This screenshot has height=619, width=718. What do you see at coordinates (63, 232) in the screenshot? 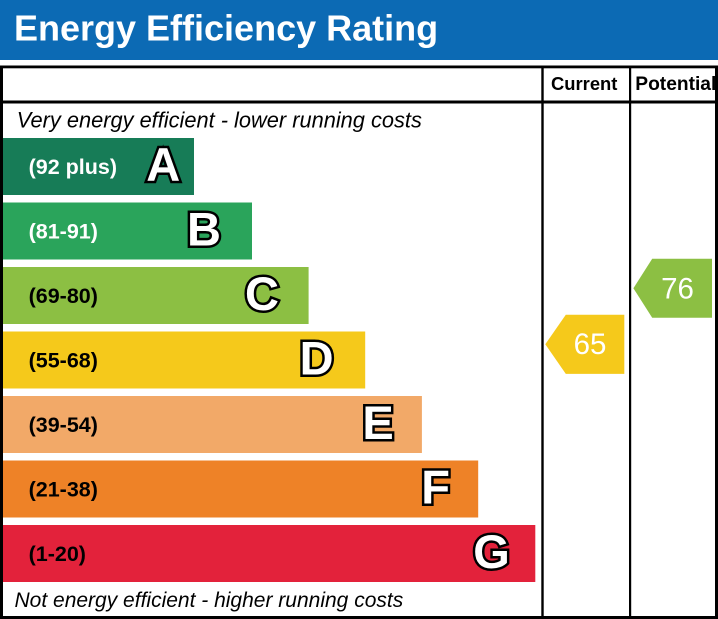
I see `svg-text: (81-91)` at bounding box center [63, 232].